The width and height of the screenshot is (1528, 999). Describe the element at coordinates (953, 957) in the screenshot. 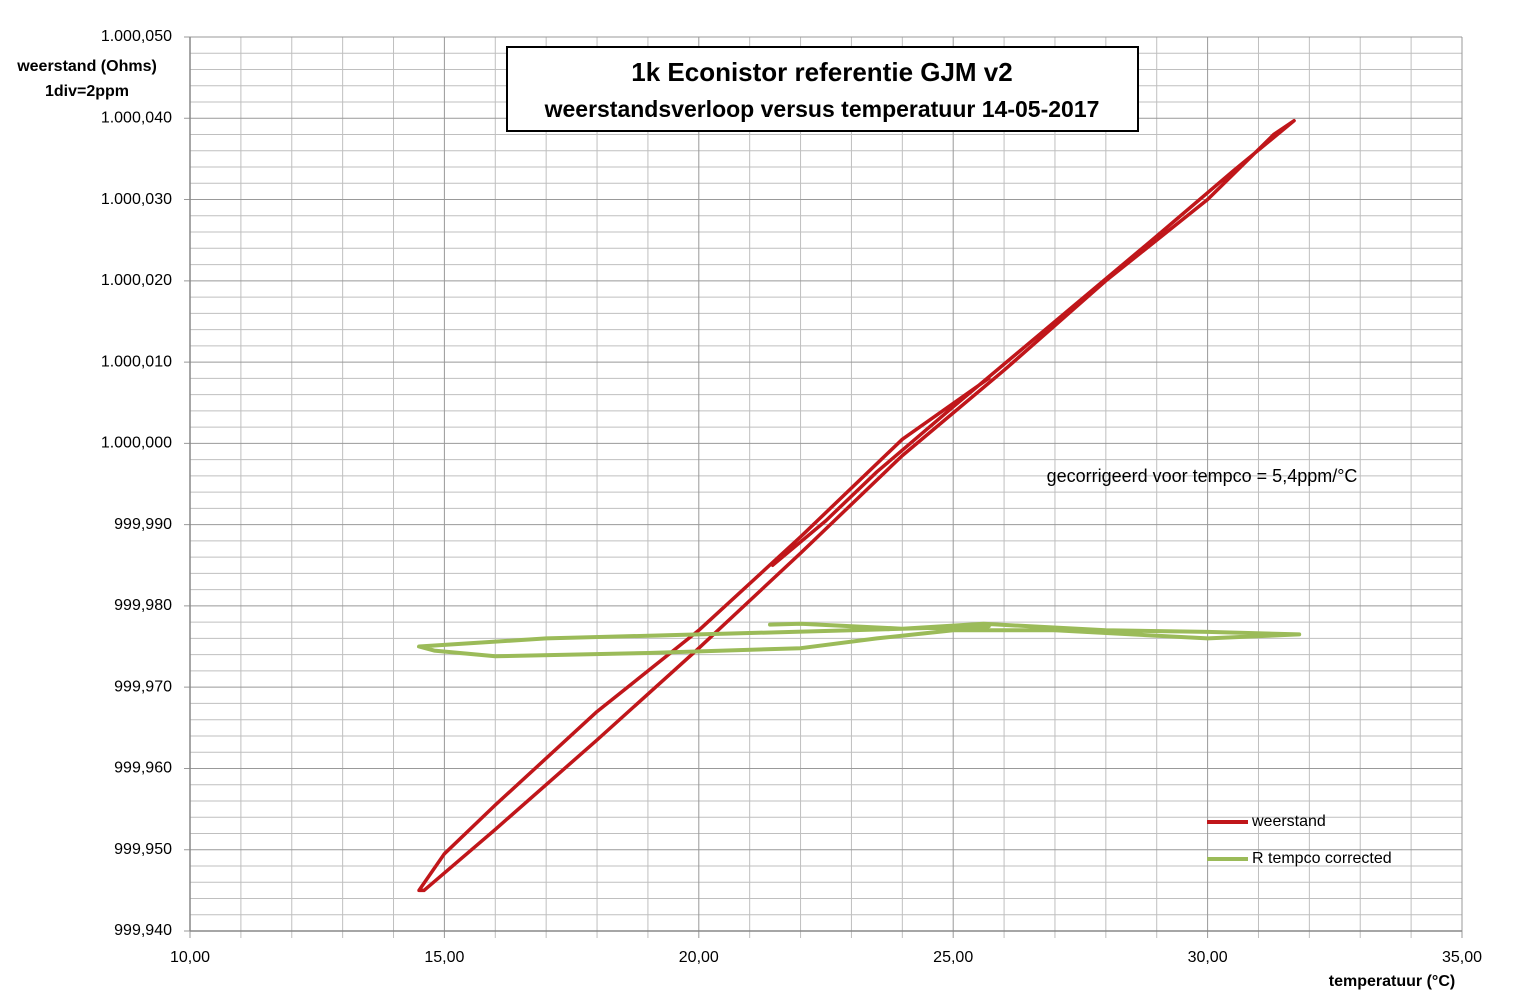

I see `x-tick-label: 25,00` at that location.